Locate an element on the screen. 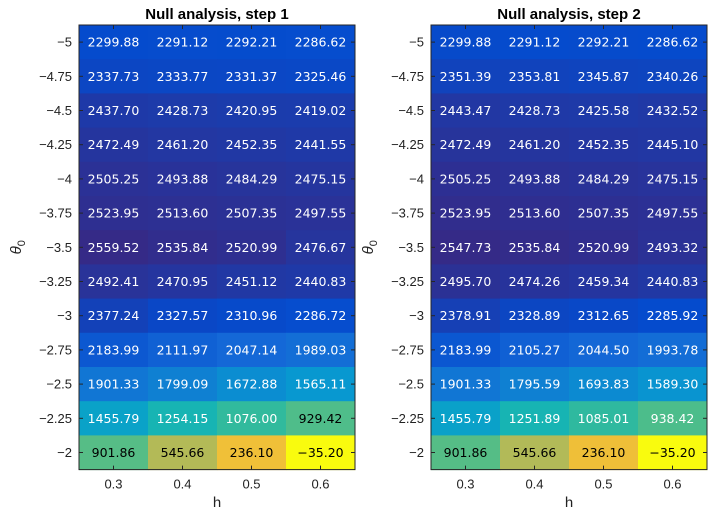  y-tick-label: −2 is located at coordinates (416, 452).